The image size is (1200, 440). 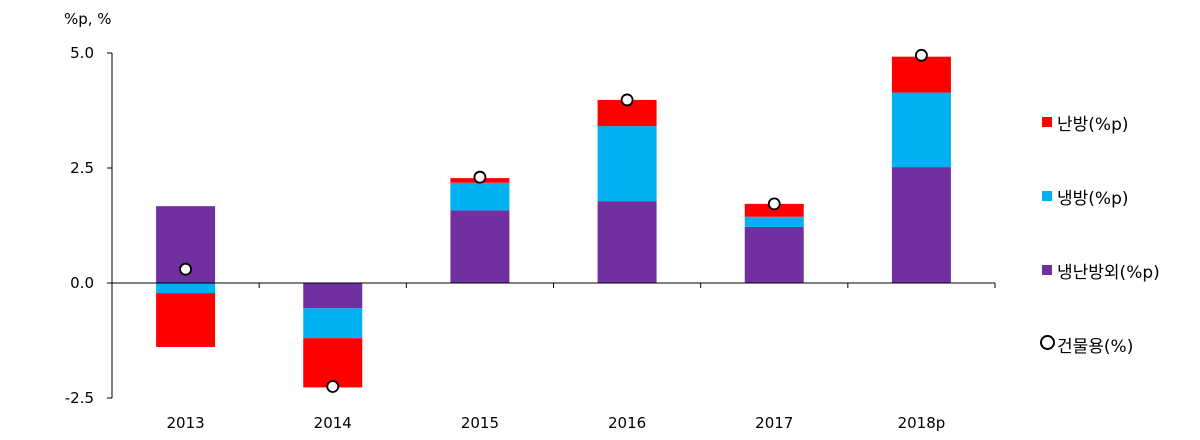 I want to click on y-axis: 5.0 2.5 0.0 -2.5, so click(x=89, y=225).